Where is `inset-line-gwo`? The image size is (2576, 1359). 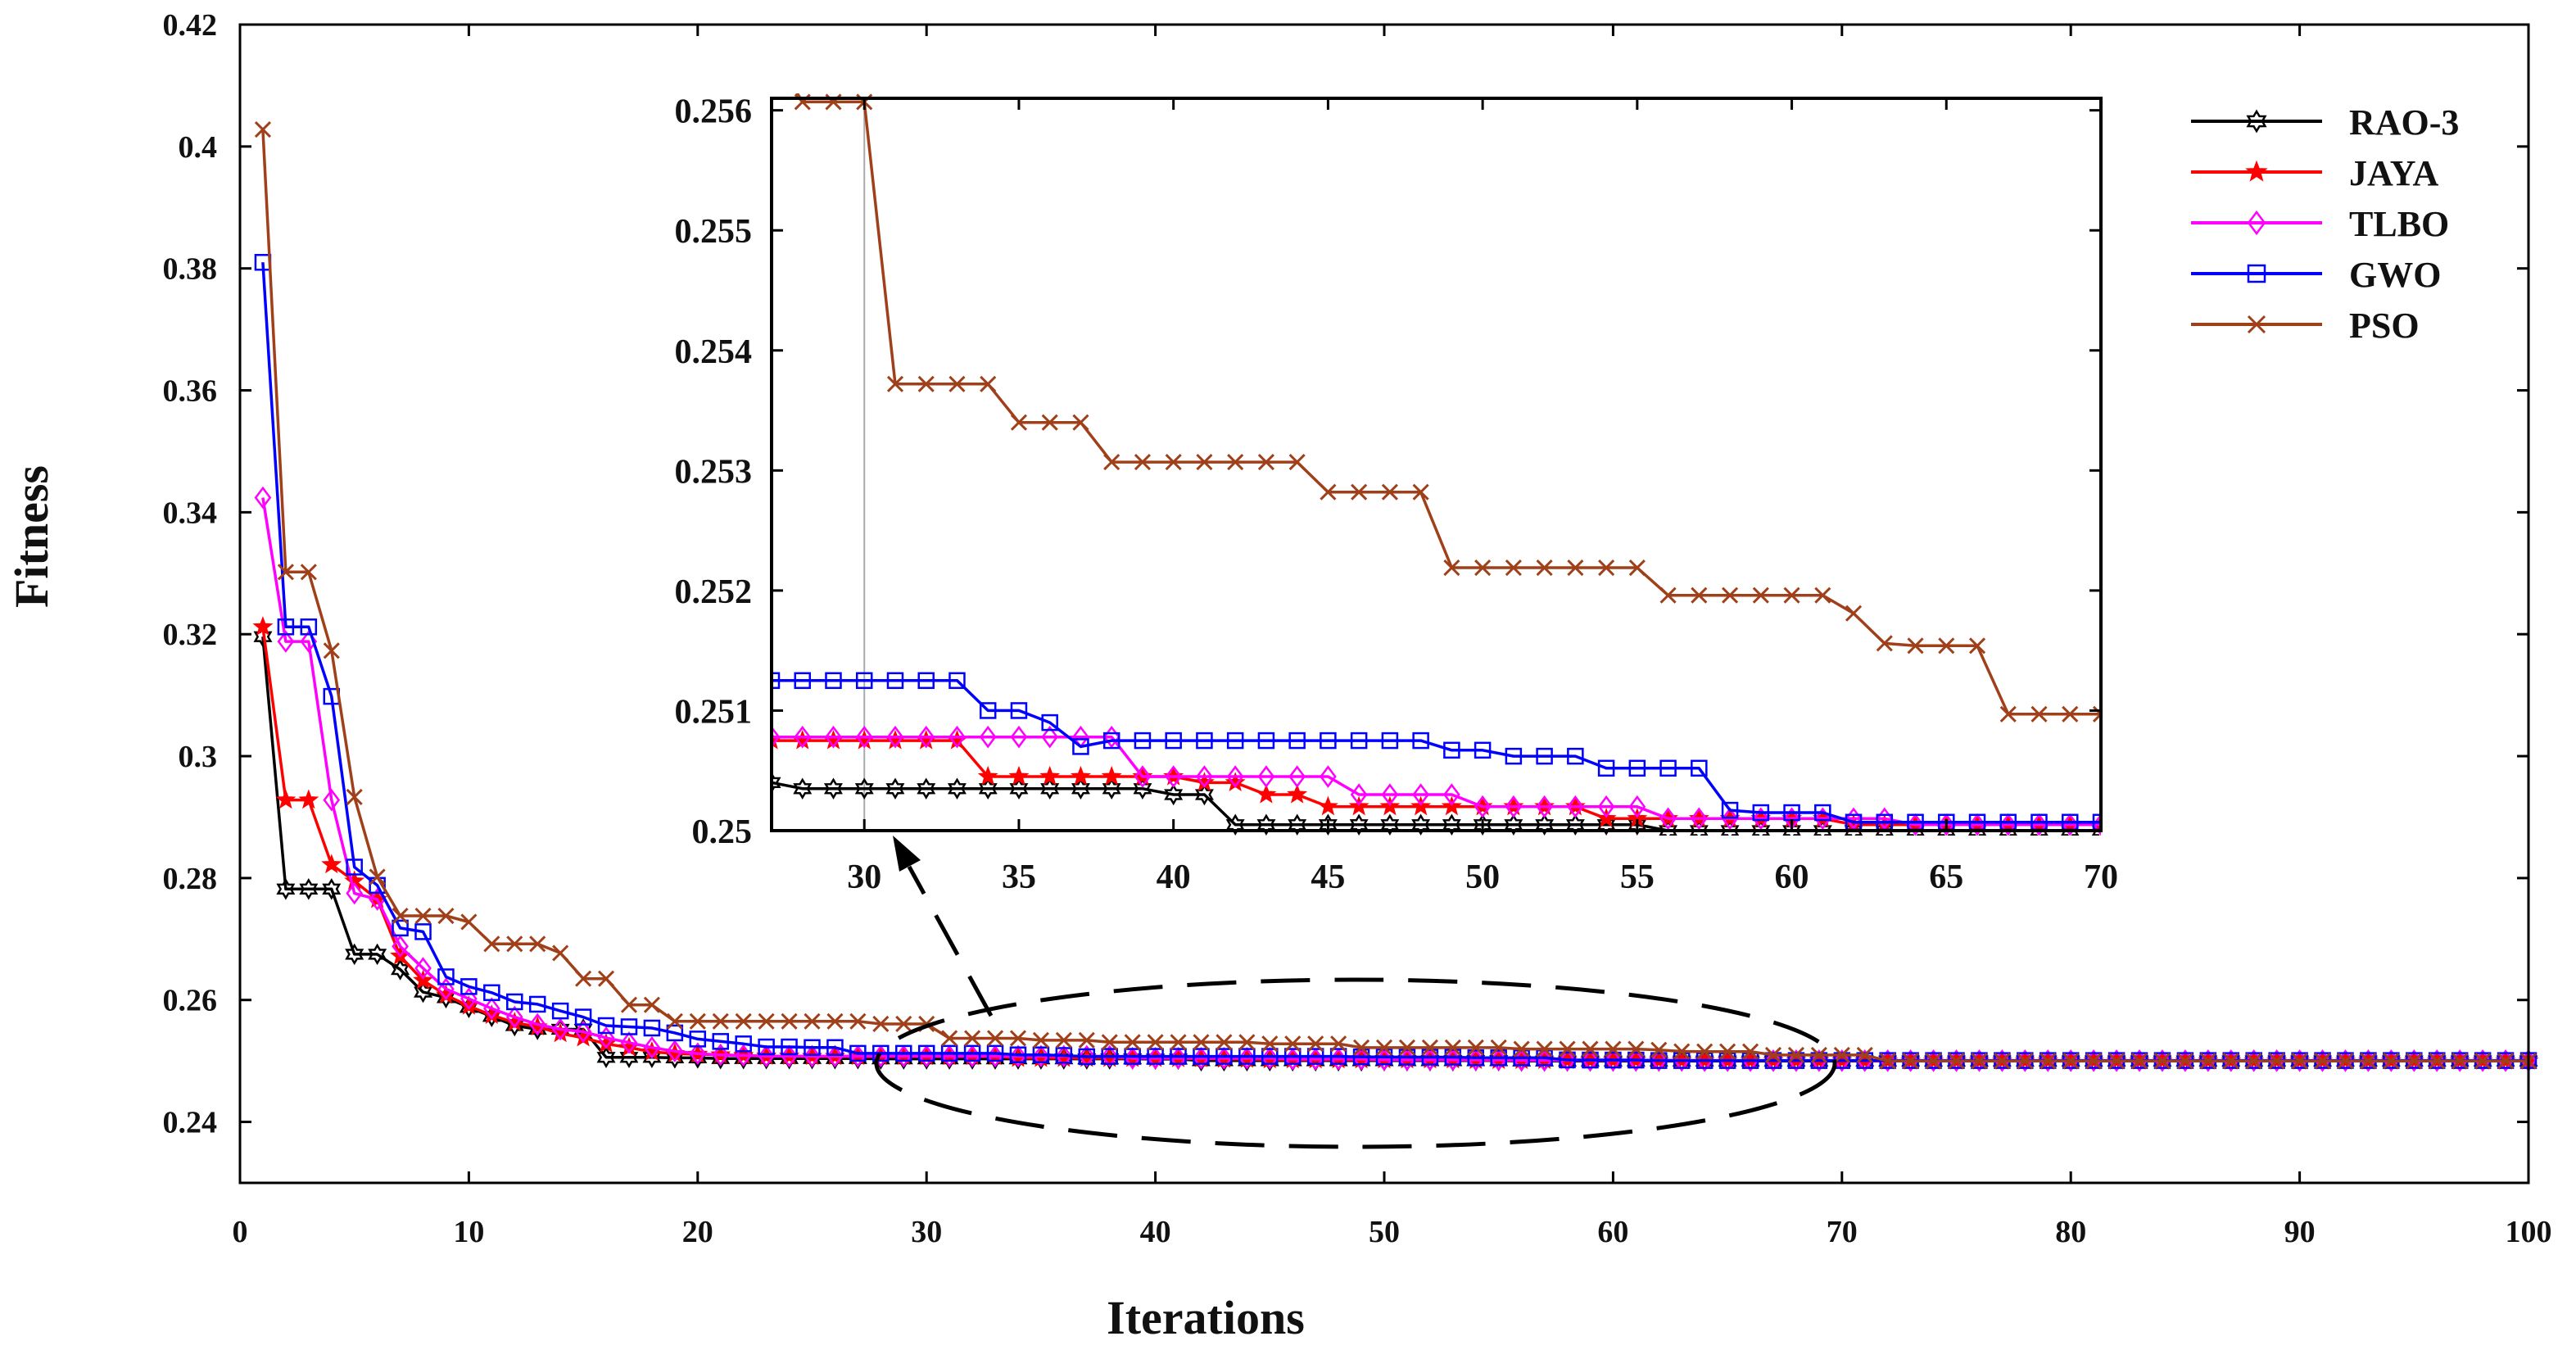 inset-line-gwo is located at coordinates (1436, 751).